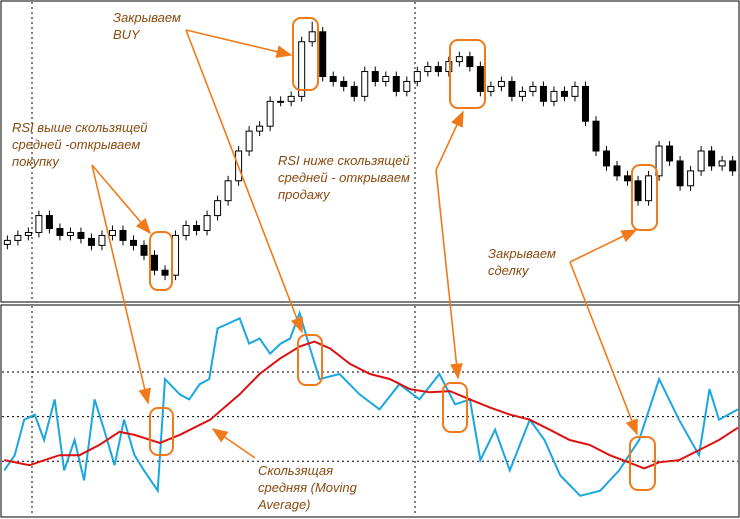  What do you see at coordinates (295, 470) in the screenshot?
I see `annotation: Скользящая` at bounding box center [295, 470].